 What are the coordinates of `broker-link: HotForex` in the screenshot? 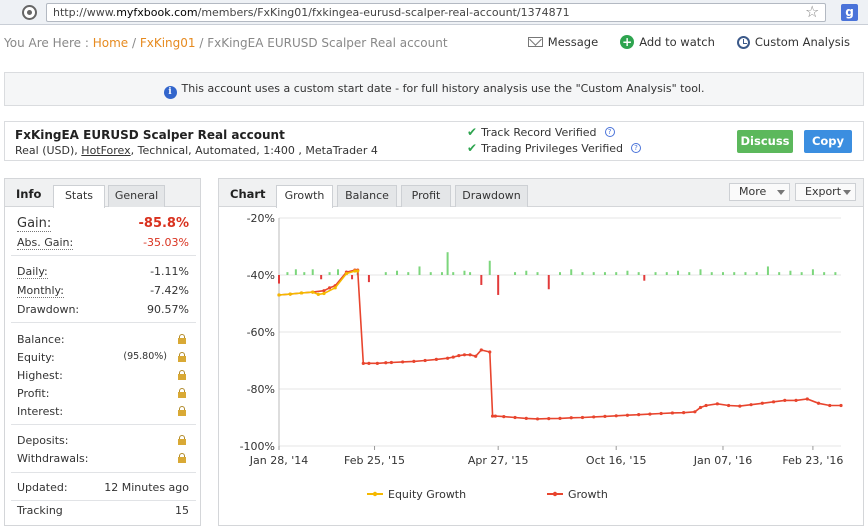 It's located at (106, 150).